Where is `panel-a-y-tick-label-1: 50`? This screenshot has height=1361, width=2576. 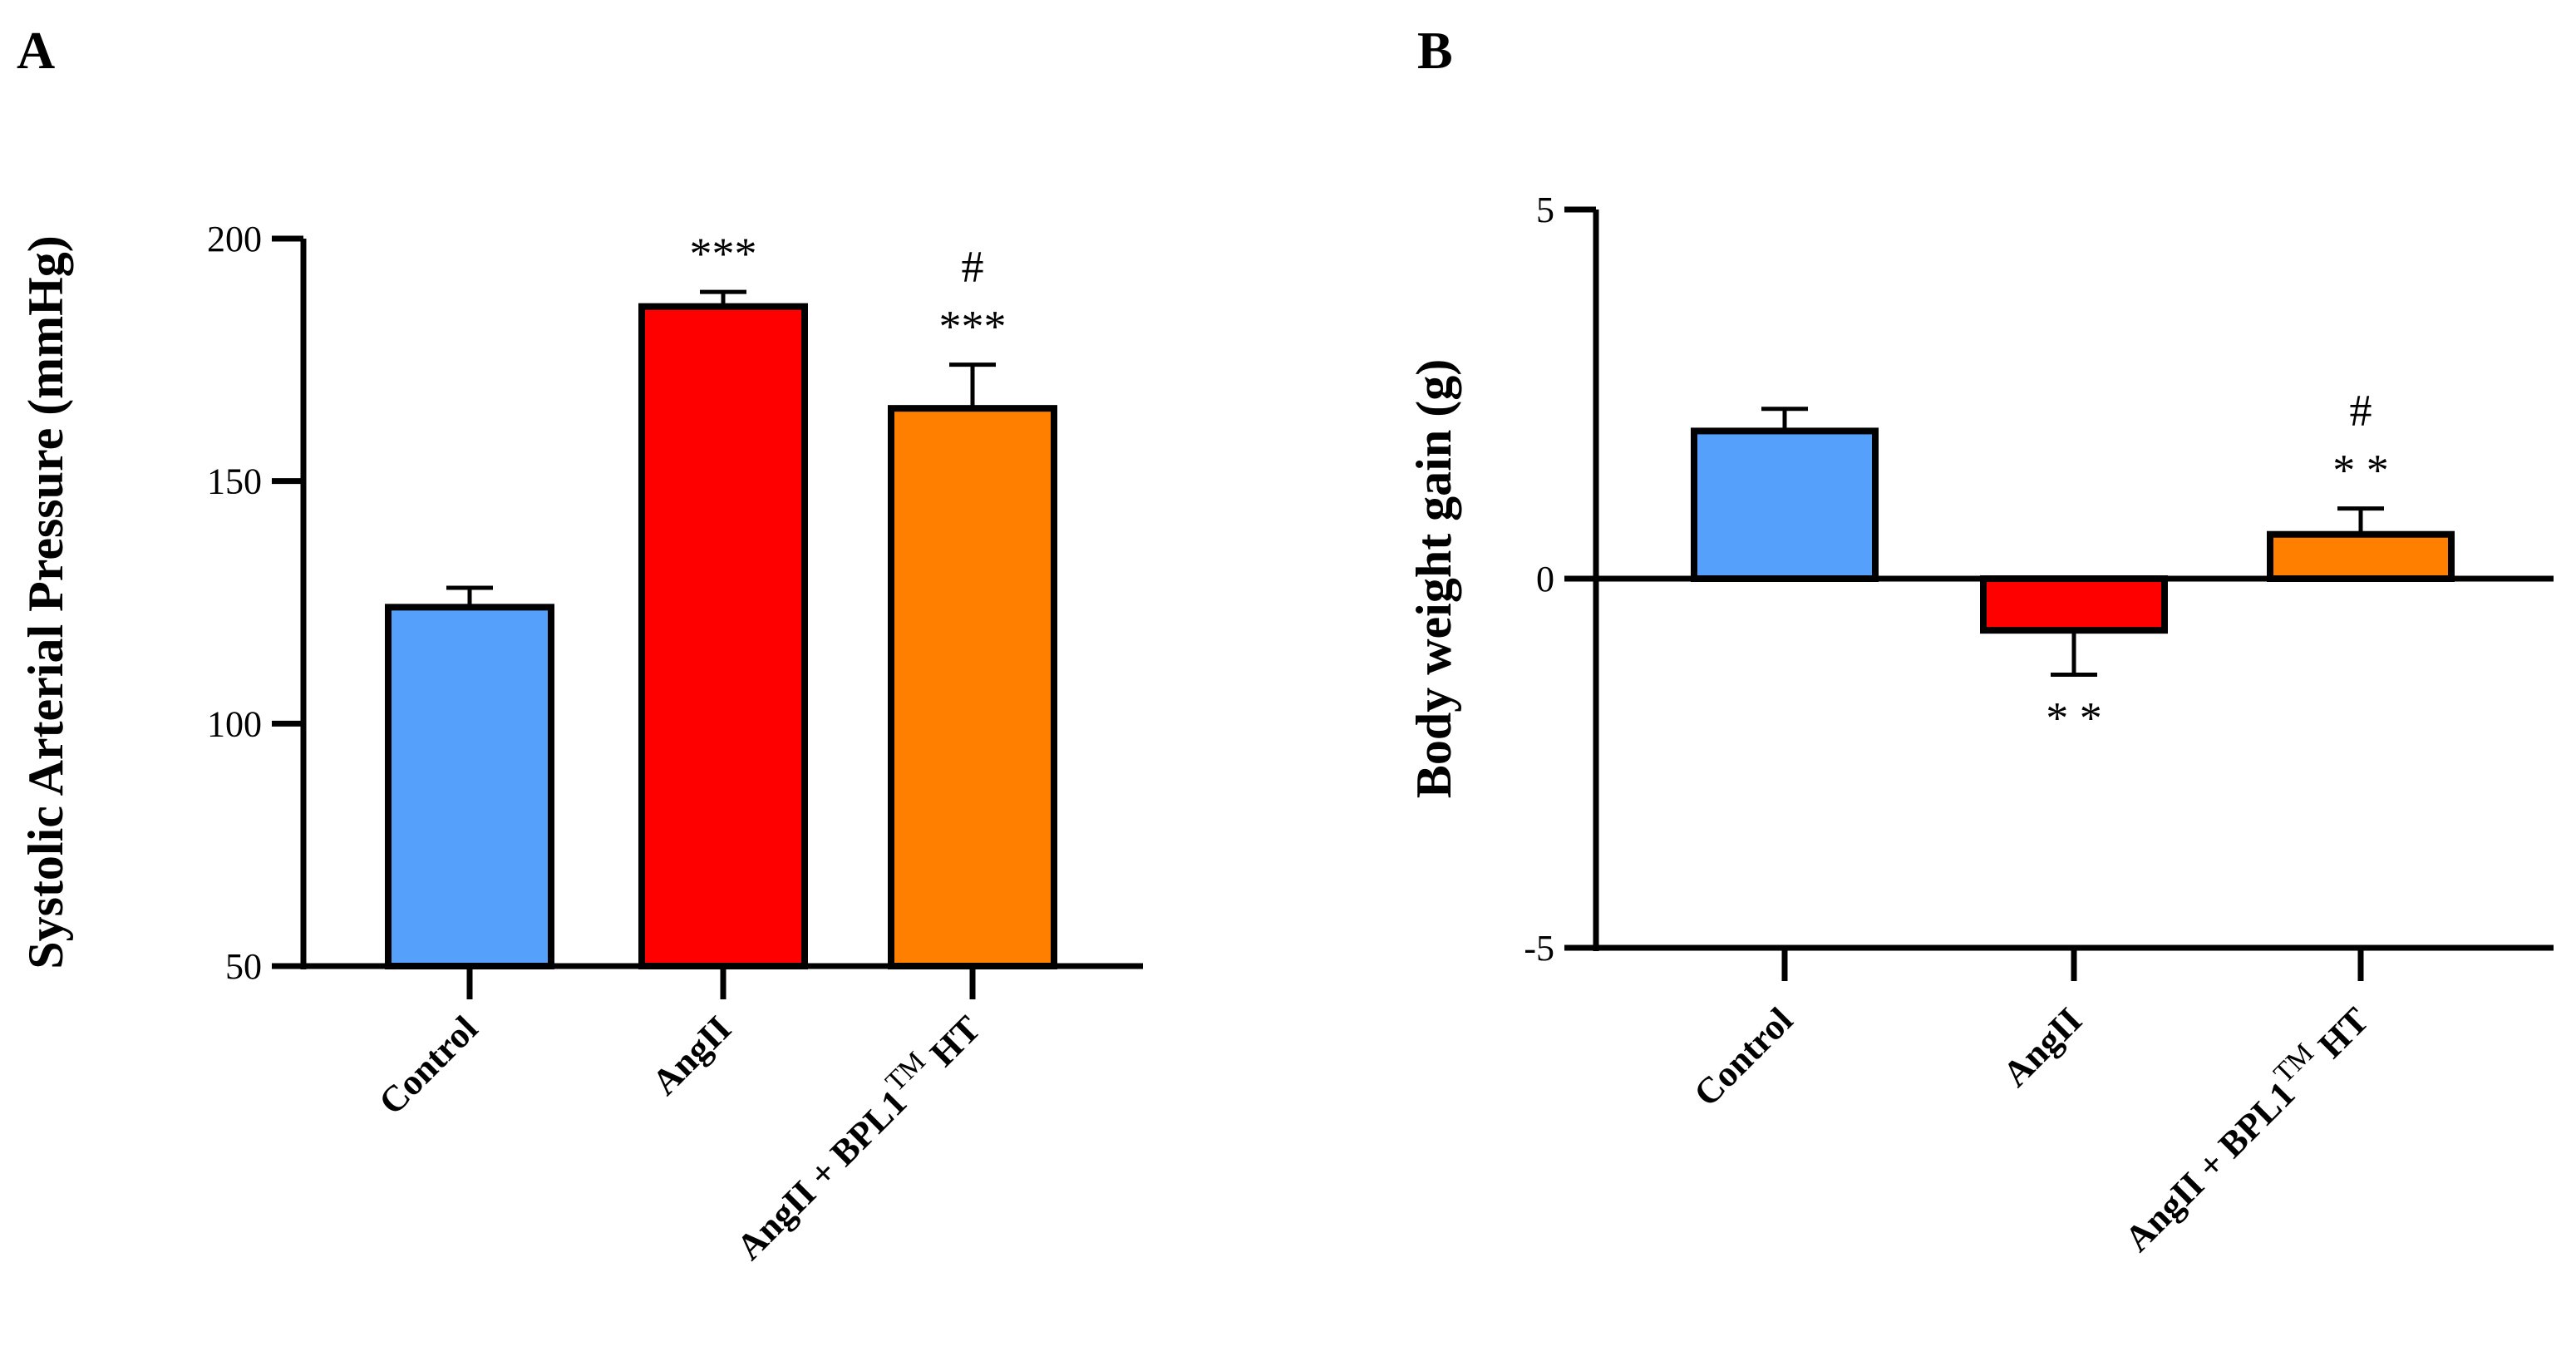
panel-a-y-tick-label-1: 50 is located at coordinates (243, 966).